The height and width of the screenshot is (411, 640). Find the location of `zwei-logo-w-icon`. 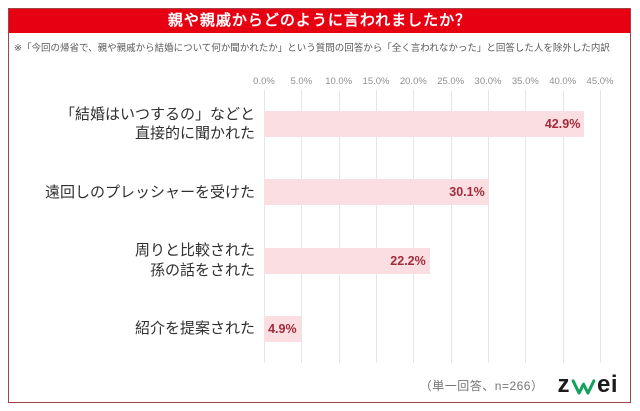

zwei-logo-w-icon is located at coordinates (583, 386).